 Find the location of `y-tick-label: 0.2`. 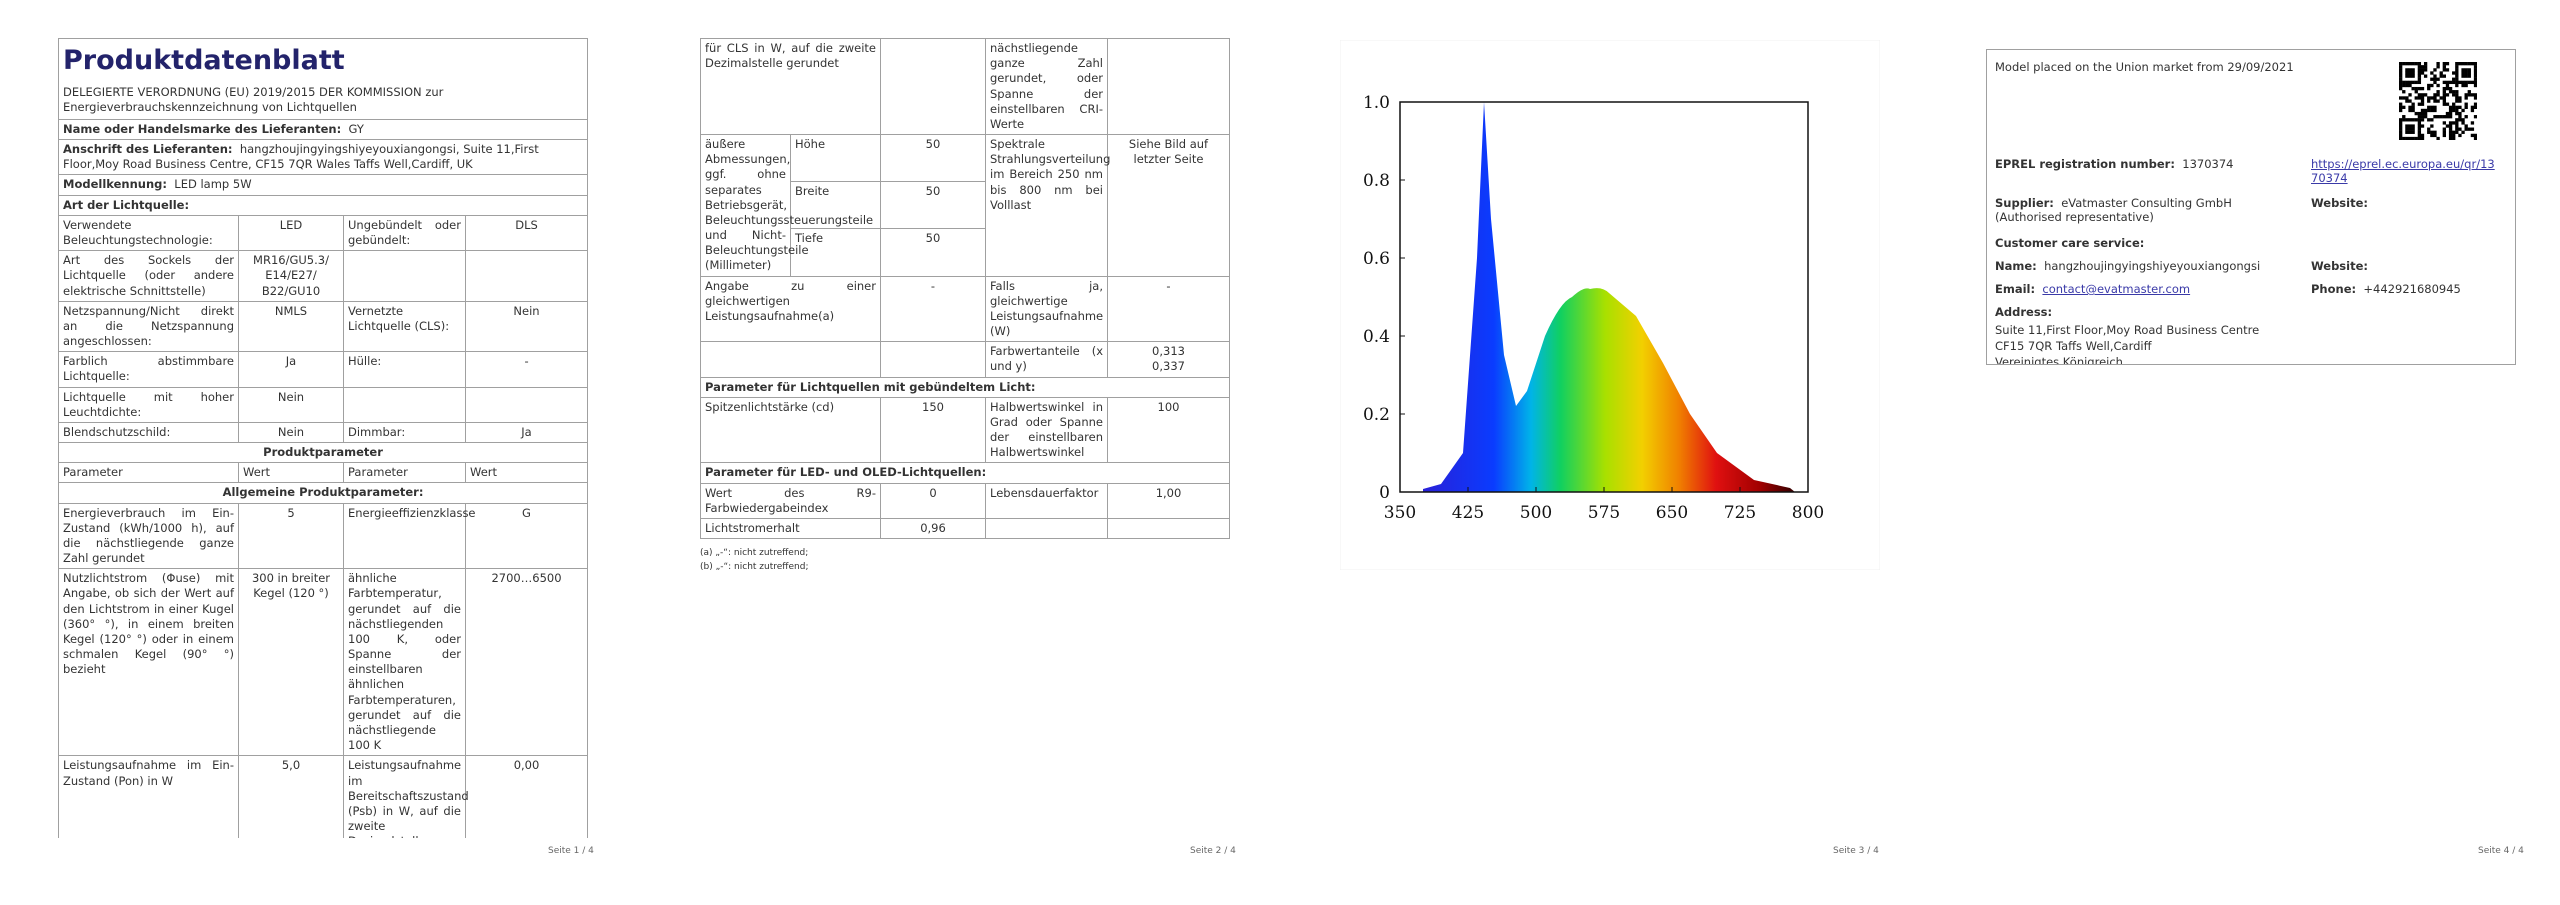

y-tick-label: 0.2 is located at coordinates (1376, 415).